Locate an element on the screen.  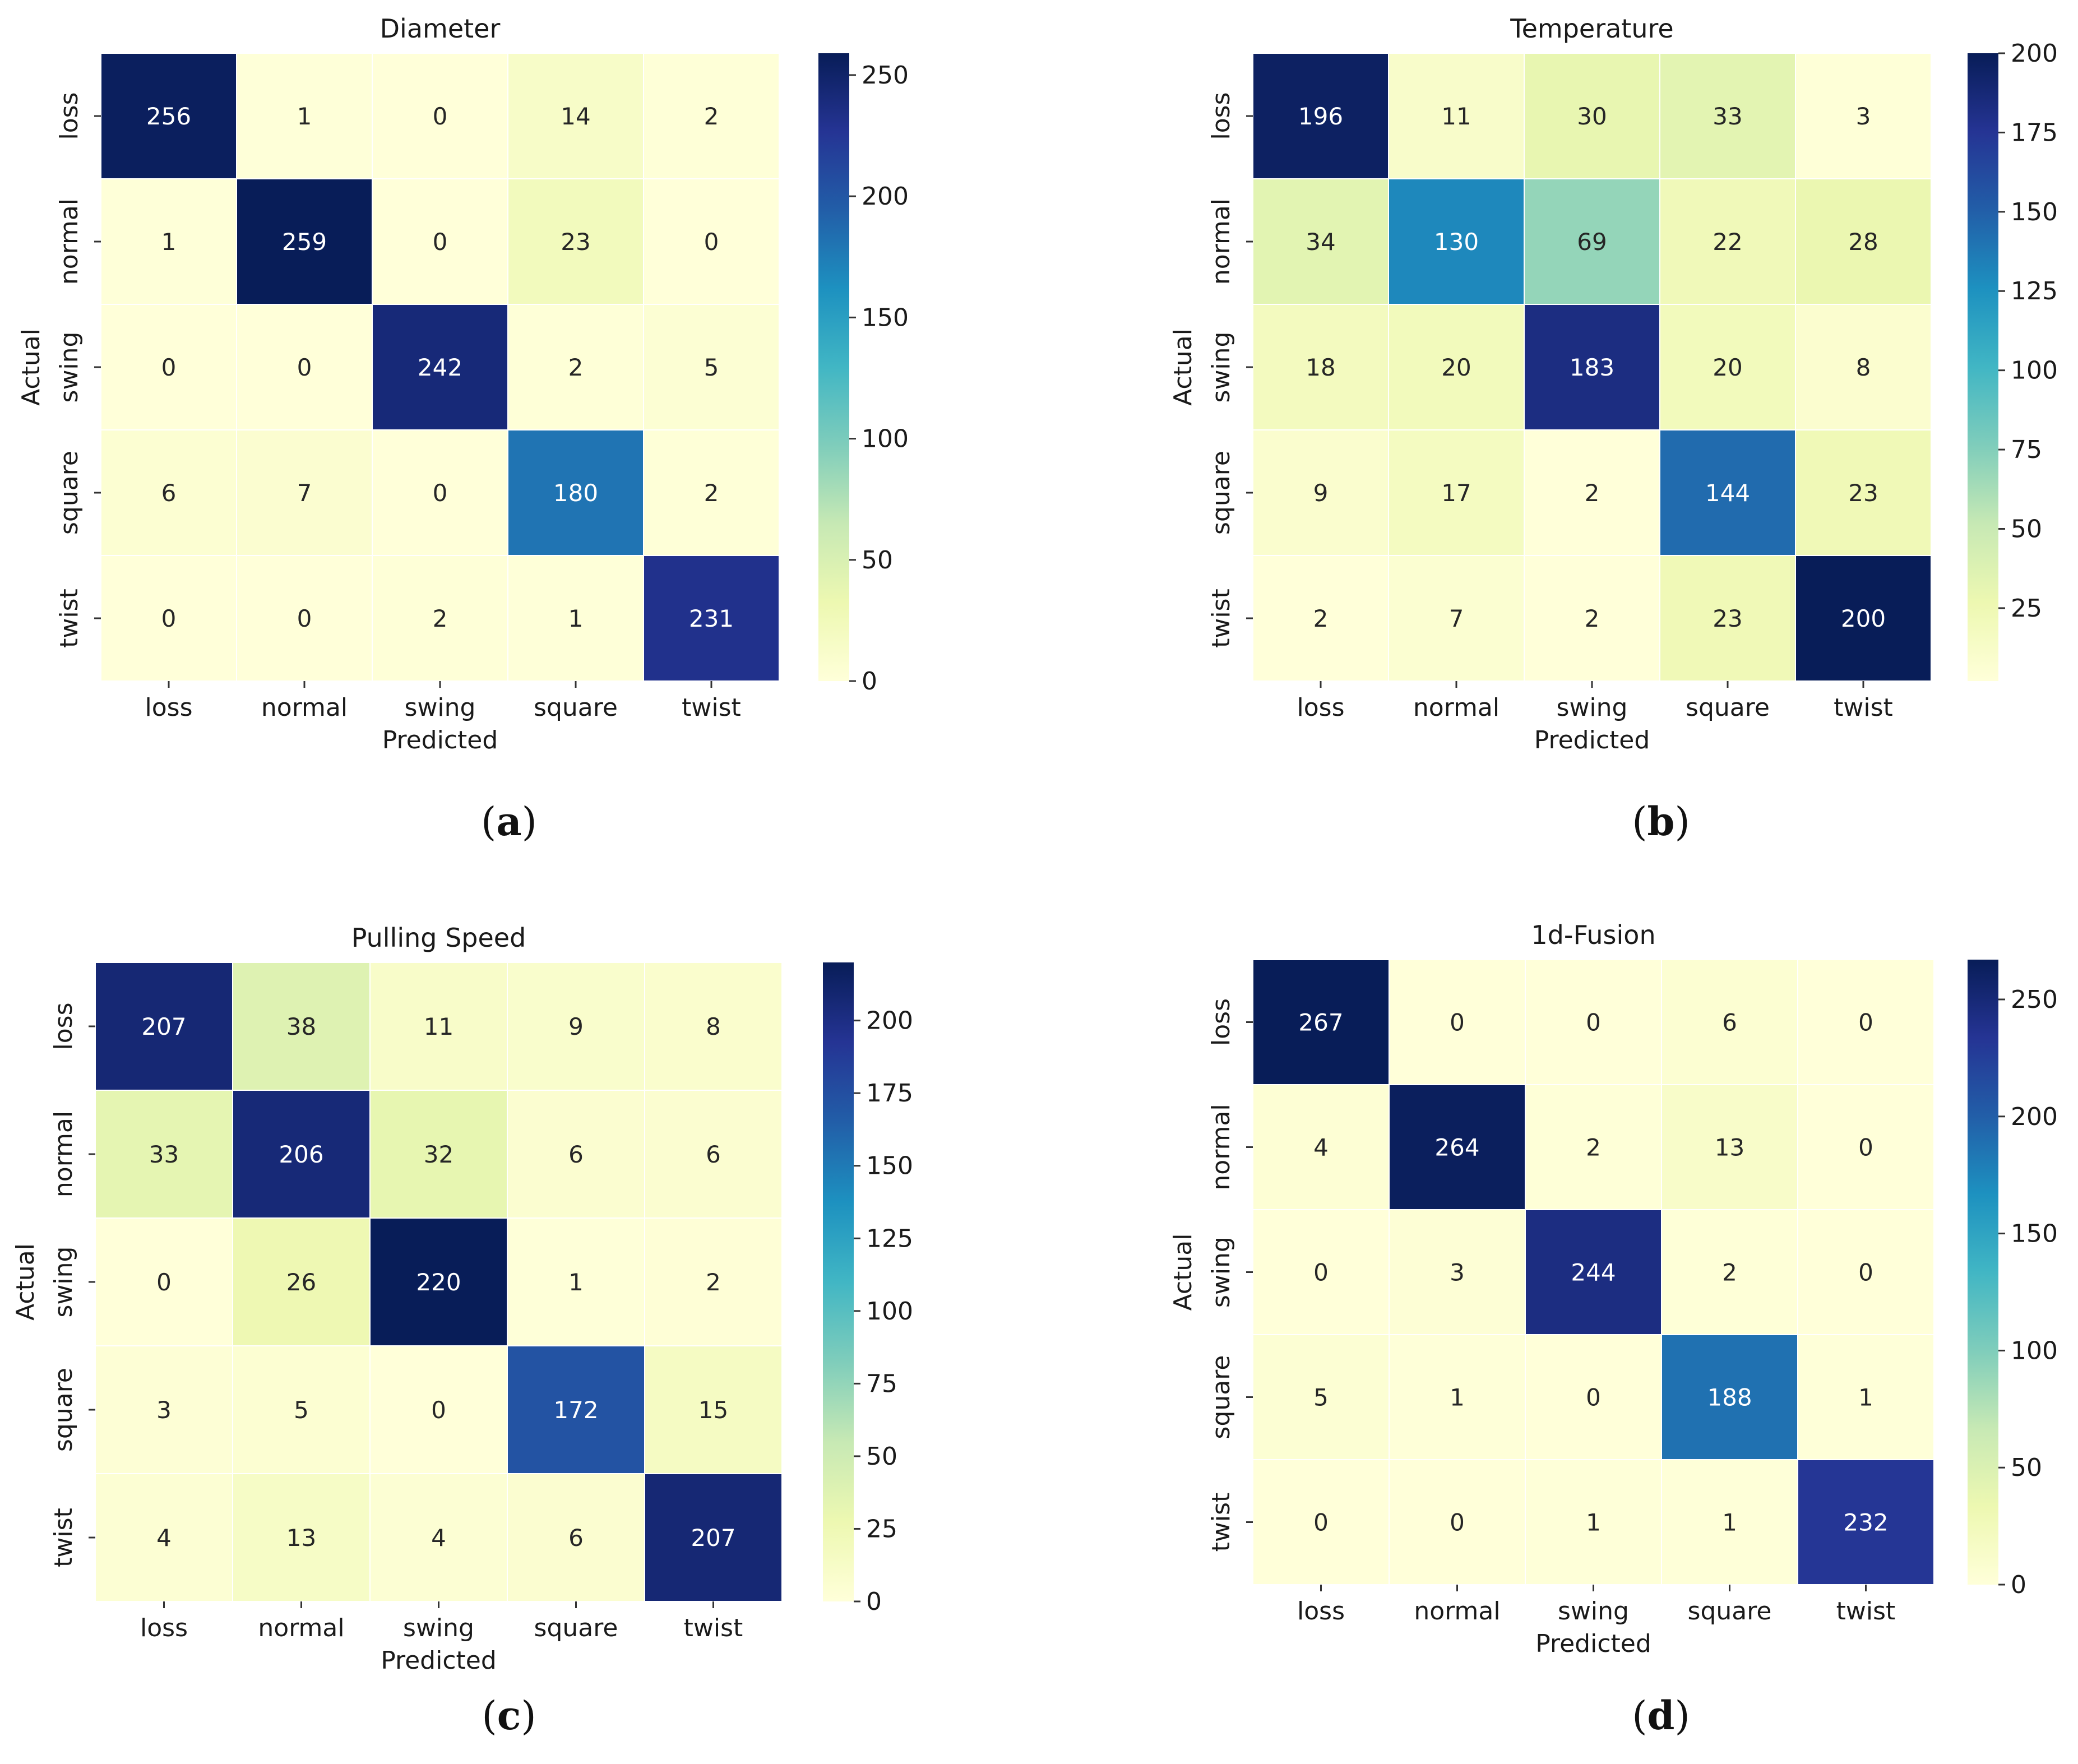
cell-value-label: 231 is located at coordinates (711, 619).